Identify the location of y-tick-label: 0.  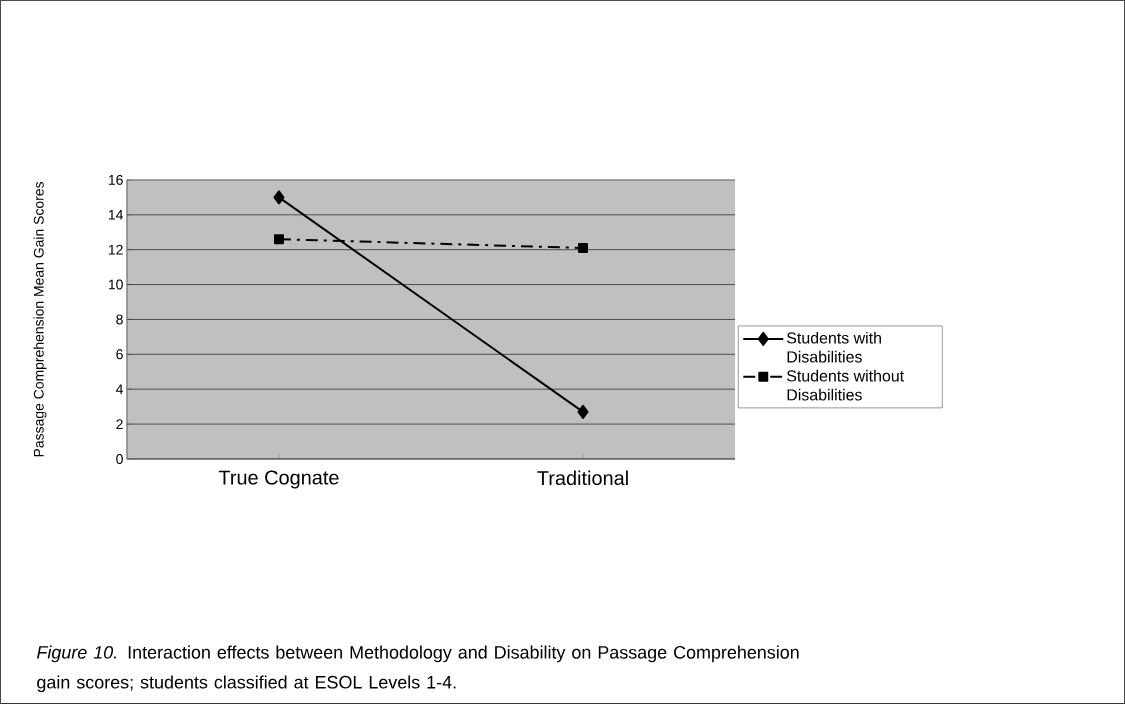
(119, 459).